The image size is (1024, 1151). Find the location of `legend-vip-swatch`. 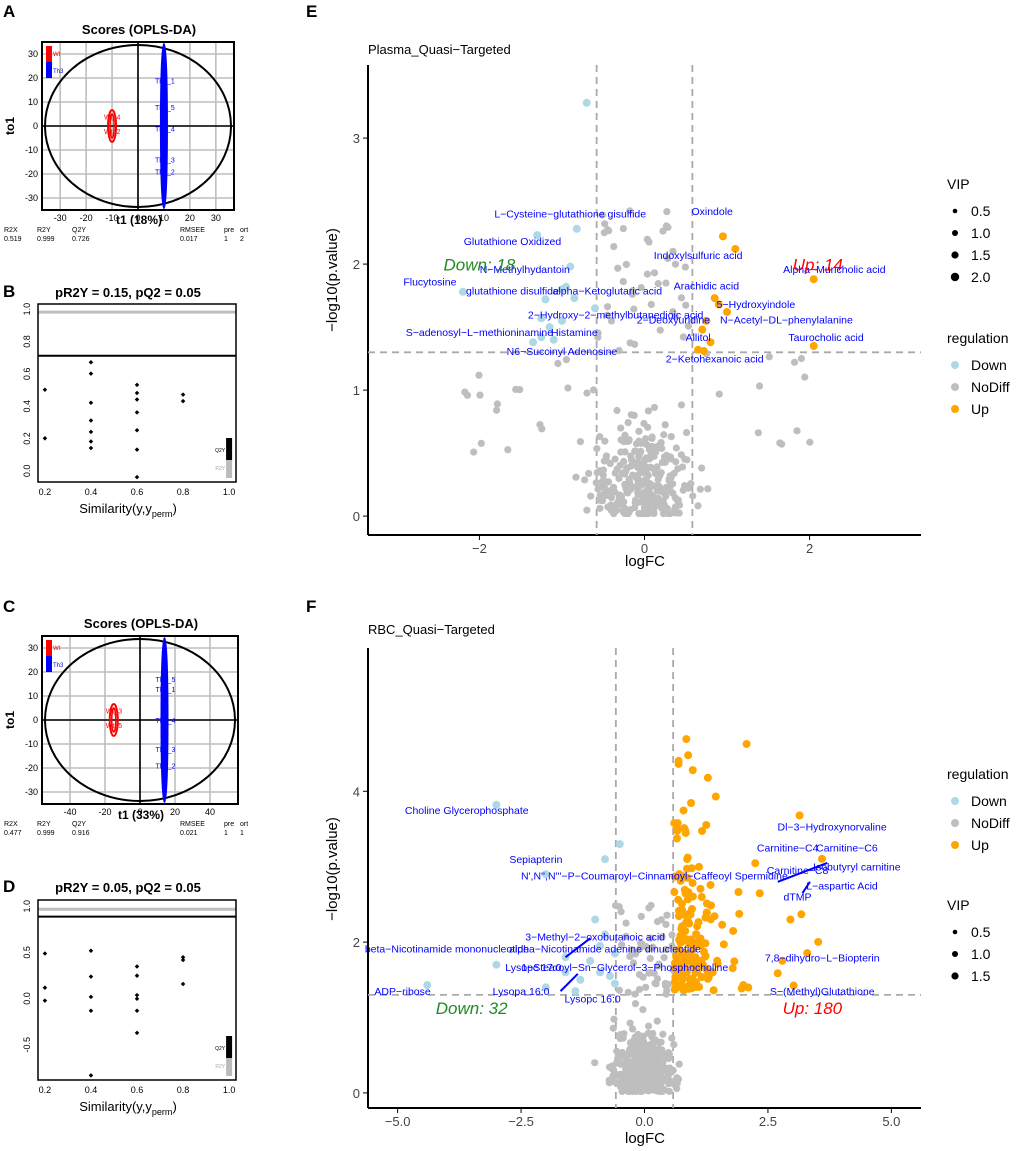

legend-vip-swatch is located at coordinates (955, 976).